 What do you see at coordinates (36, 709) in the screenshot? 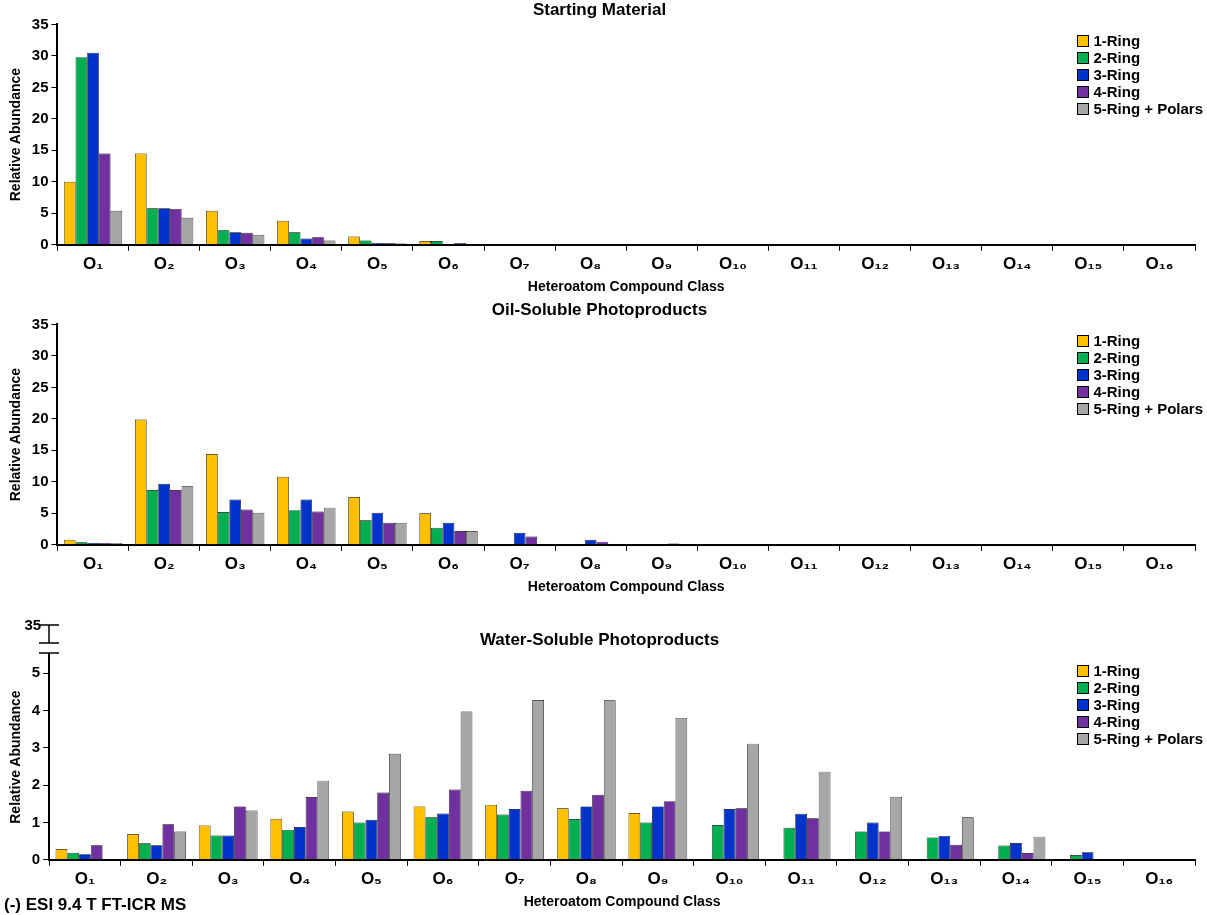
I see `y-tick-label: 4` at bounding box center [36, 709].